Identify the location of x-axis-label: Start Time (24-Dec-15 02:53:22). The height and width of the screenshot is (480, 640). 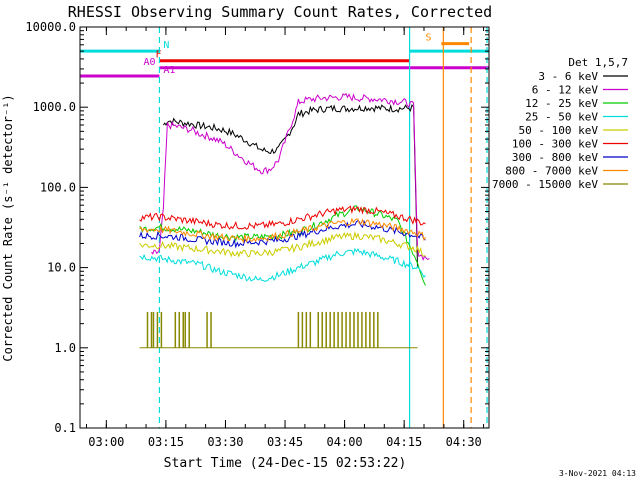
(285, 463).